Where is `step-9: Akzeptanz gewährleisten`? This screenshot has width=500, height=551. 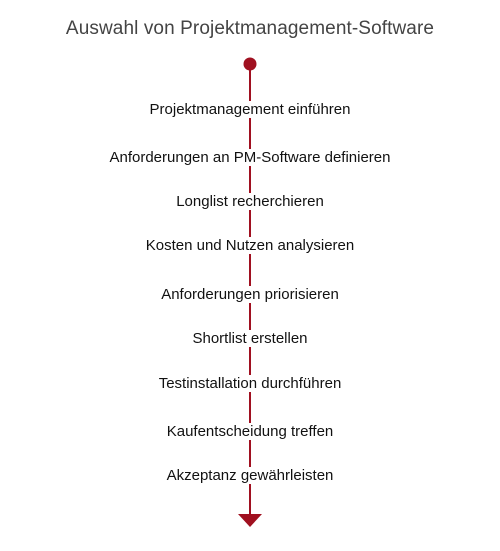 step-9: Akzeptanz gewährleisten is located at coordinates (250, 476).